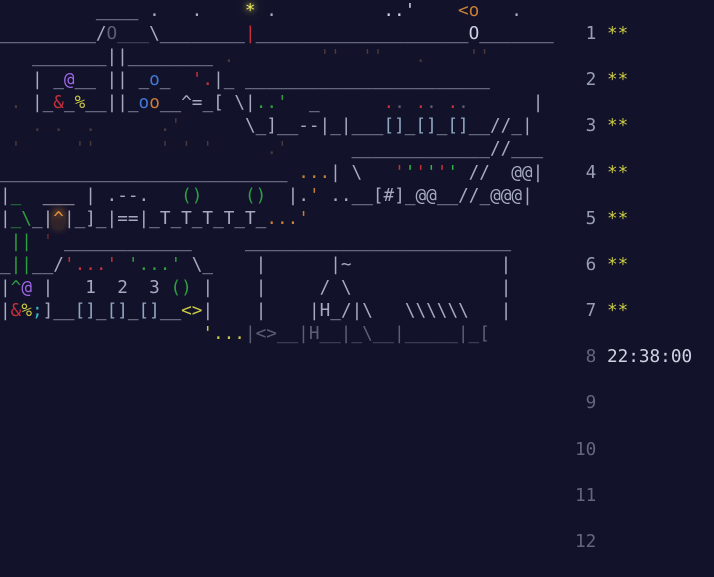  I want to click on line-number: 1, so click(591, 34).